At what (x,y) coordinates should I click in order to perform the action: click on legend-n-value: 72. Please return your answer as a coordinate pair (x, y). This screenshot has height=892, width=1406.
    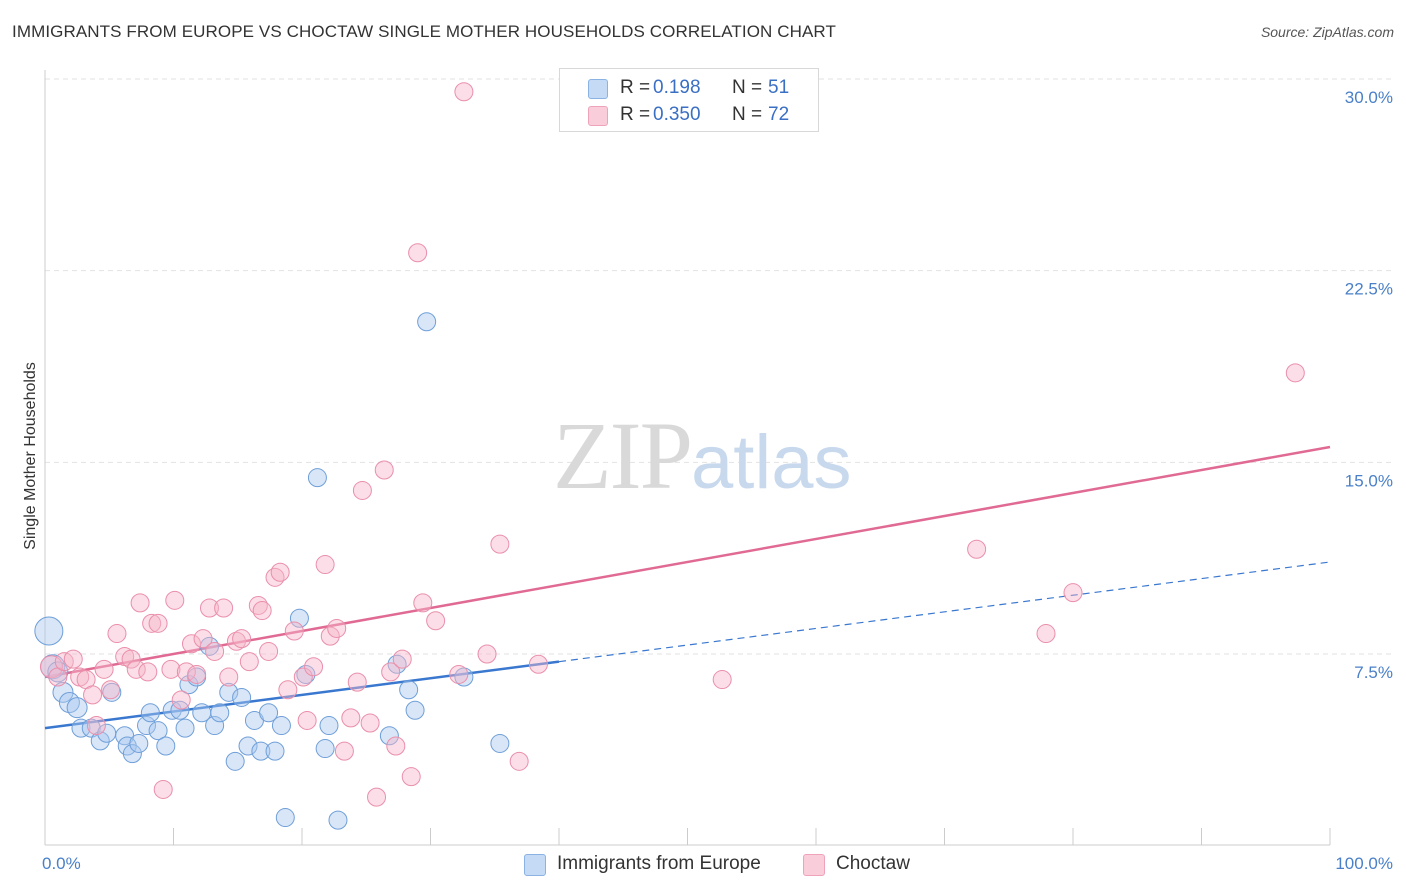
    Looking at the image, I should click on (779, 114).